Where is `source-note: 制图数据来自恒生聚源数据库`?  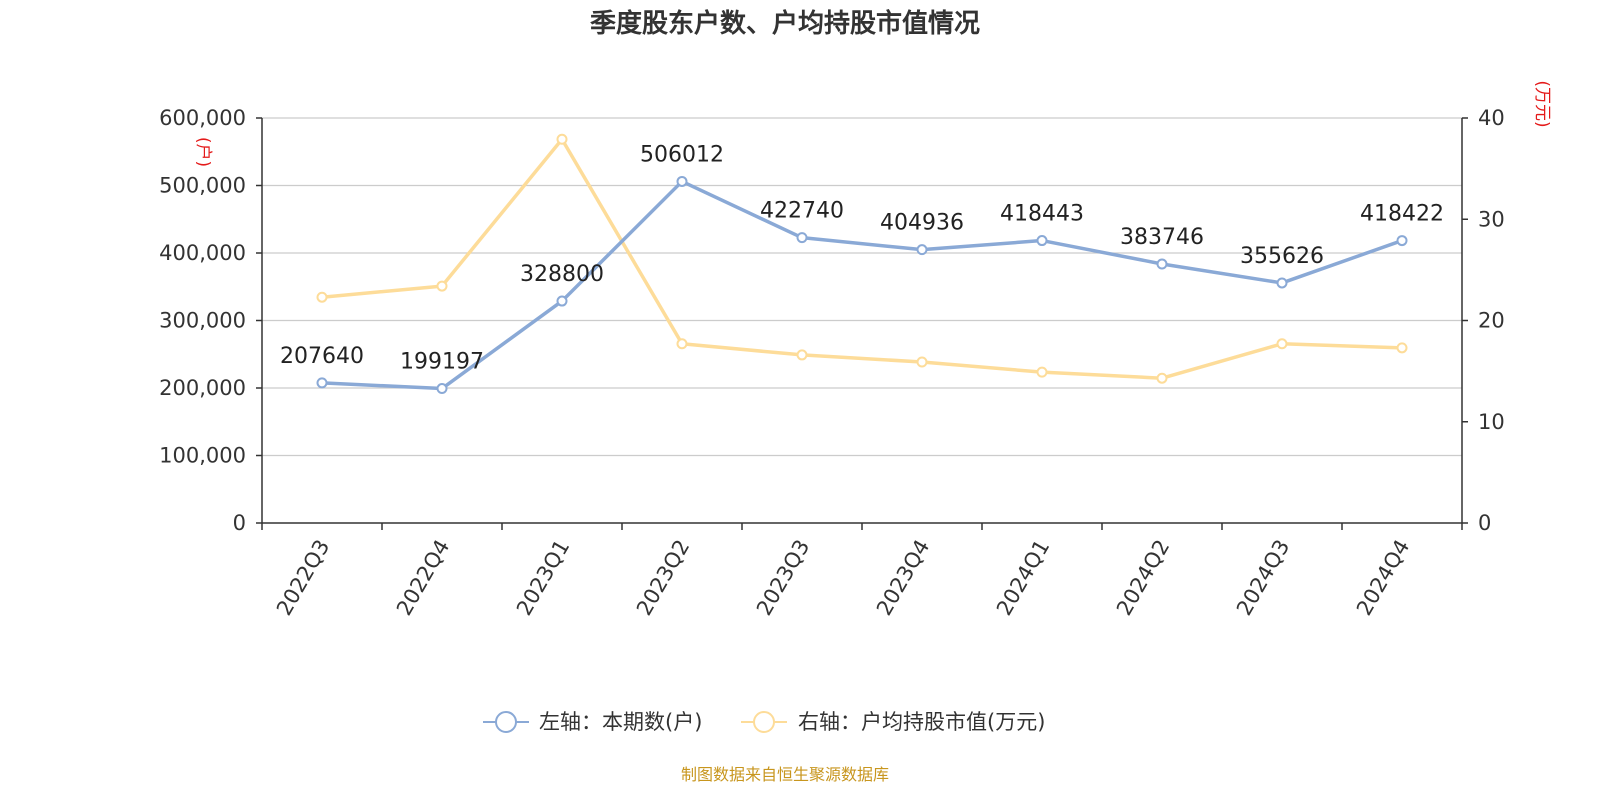 source-note: 制图数据来自恒生聚源数据库 is located at coordinates (785, 774).